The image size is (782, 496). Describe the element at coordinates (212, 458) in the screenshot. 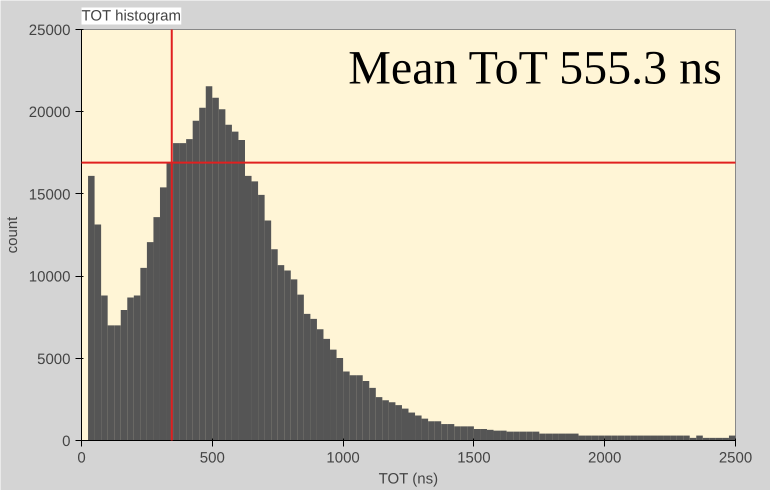

I see `x-tick-label: 500` at that location.